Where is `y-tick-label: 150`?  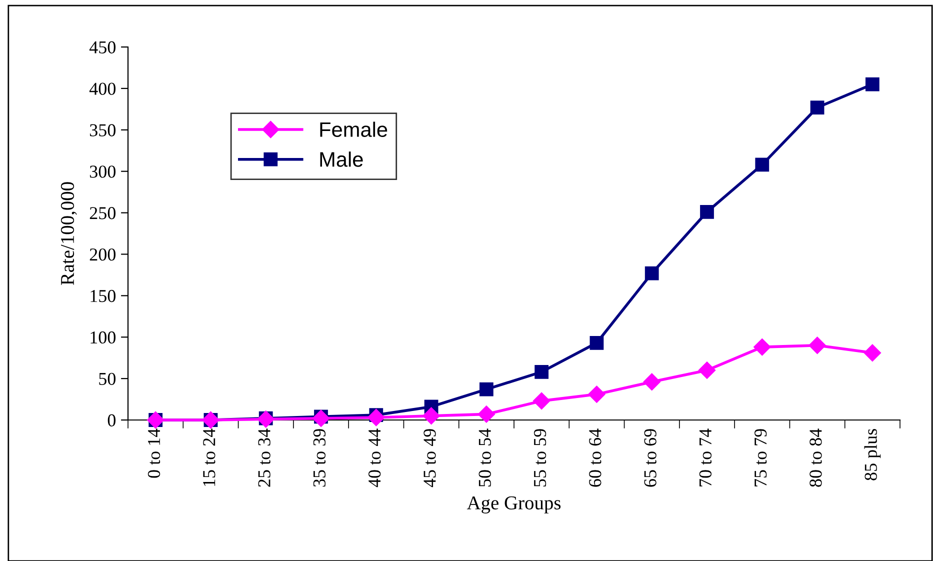 y-tick-label: 150 is located at coordinates (103, 296).